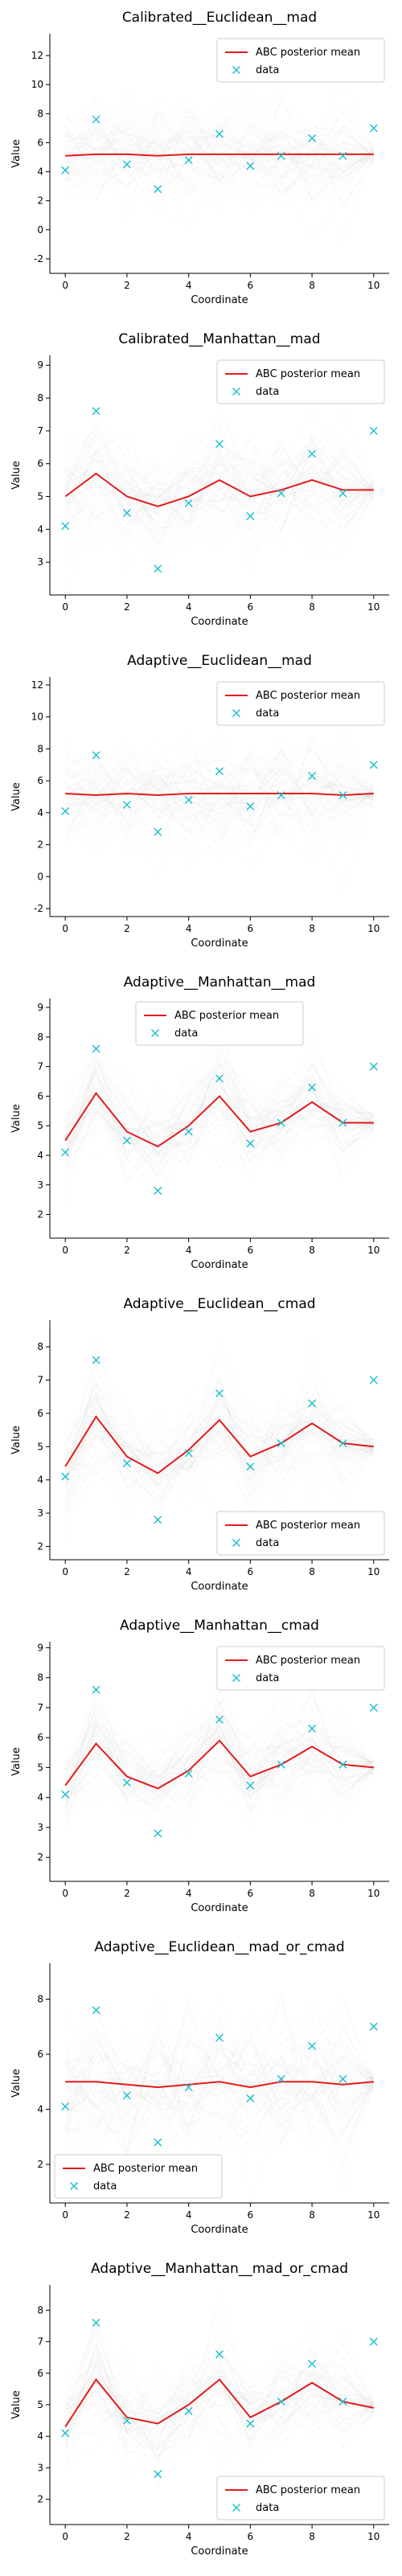 The width and height of the screenshot is (402, 2576). What do you see at coordinates (219, 661) in the screenshot?
I see `chart-title: Adaptive__Euclidean__mad` at bounding box center [219, 661].